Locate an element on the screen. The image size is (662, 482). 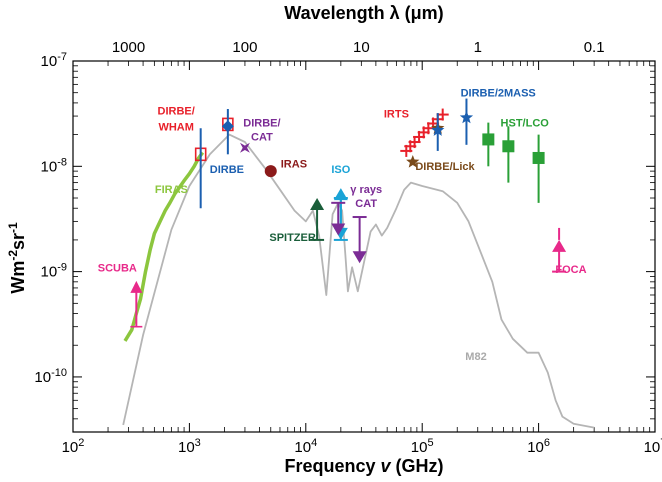
series-spitzer is located at coordinates (317, 219).